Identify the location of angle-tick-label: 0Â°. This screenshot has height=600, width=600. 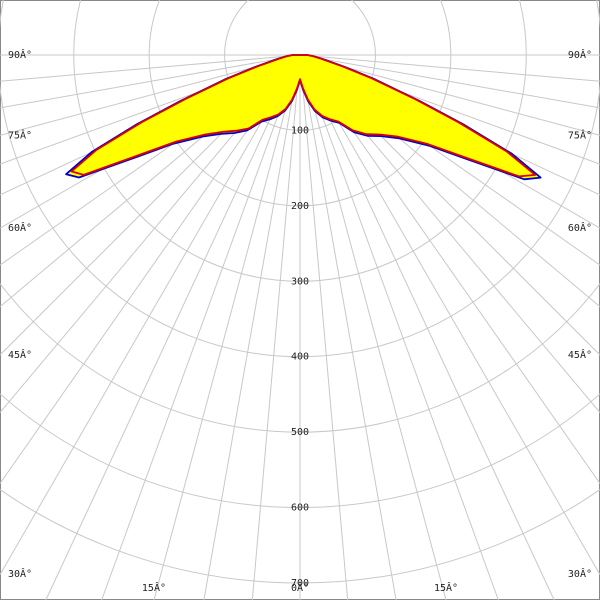
(300, 587).